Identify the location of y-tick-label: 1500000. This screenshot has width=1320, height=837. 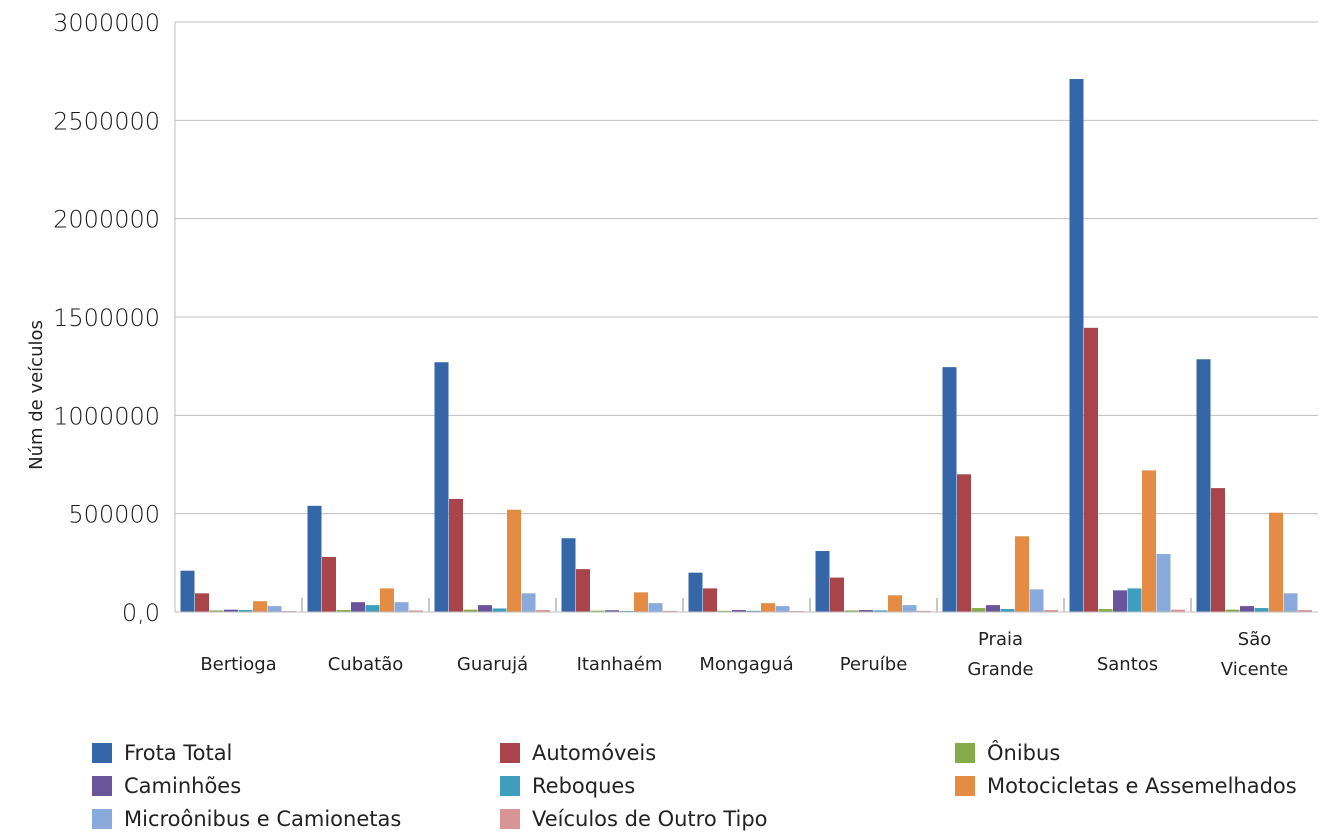
(106, 318).